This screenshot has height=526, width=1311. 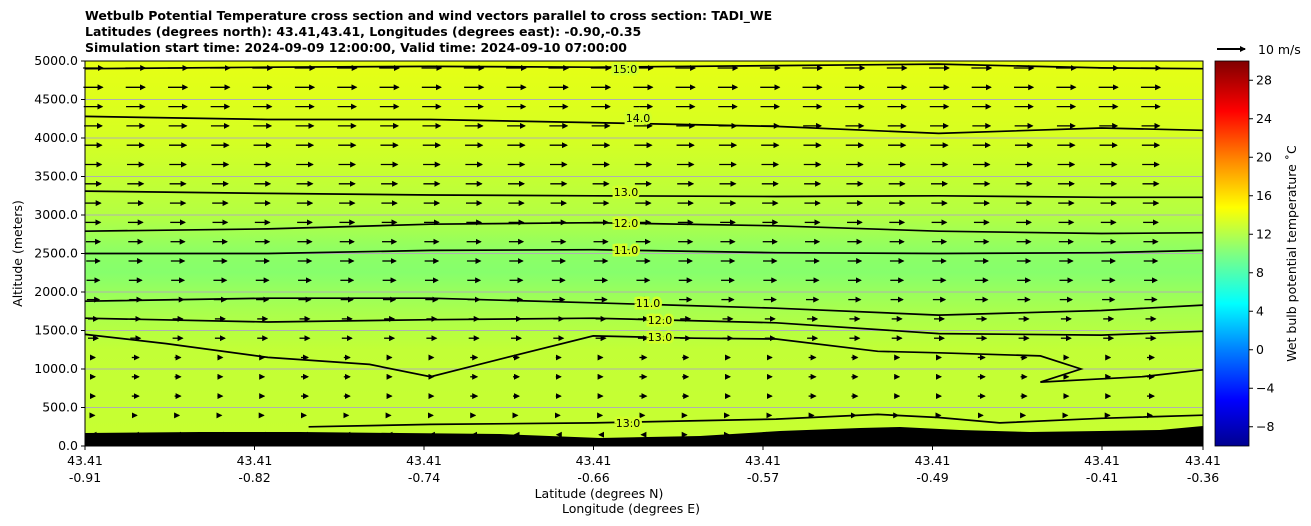 I want to click on y-tick-label: 4500.0, so click(x=56, y=99).